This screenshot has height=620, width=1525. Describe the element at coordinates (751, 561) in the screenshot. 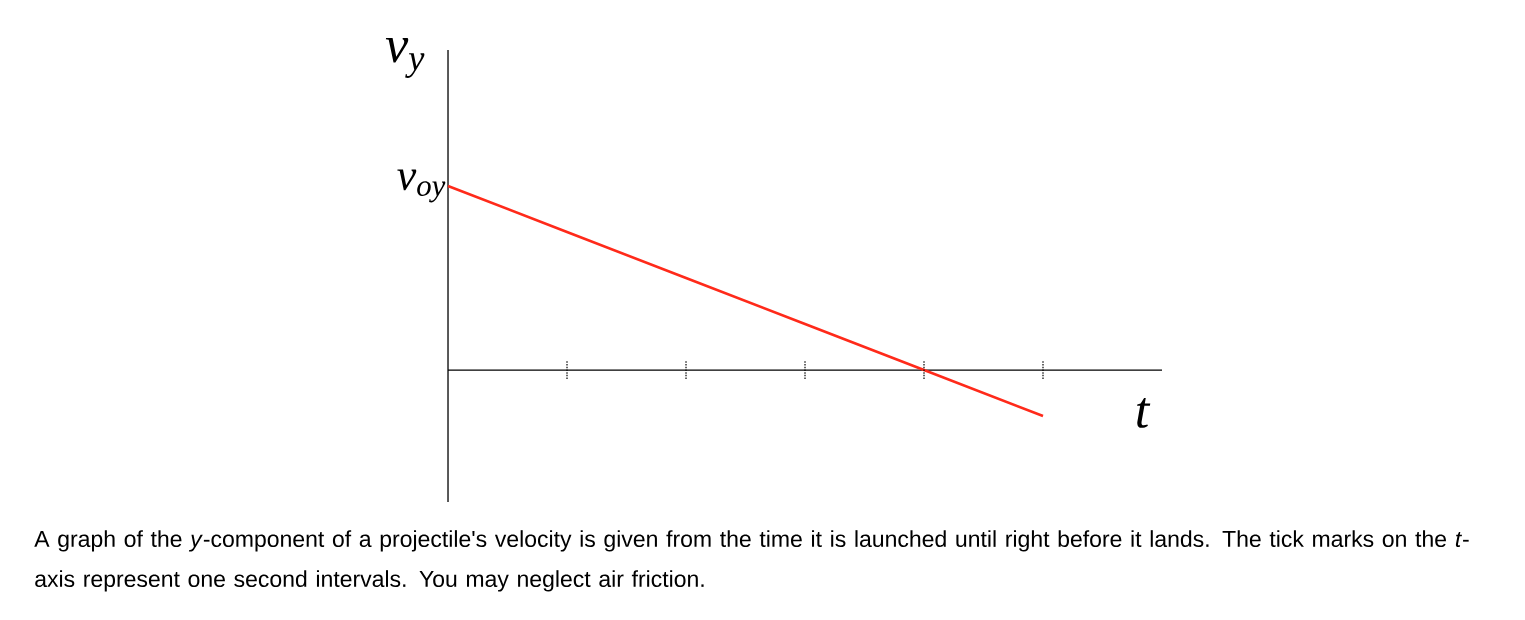

I see `text: A graph of the y-component of a projectile's velocity is given from the time it is launched until right before it lands. The tick marks on the t-axis represent one second intervals. You may neglect air friction.` at that location.